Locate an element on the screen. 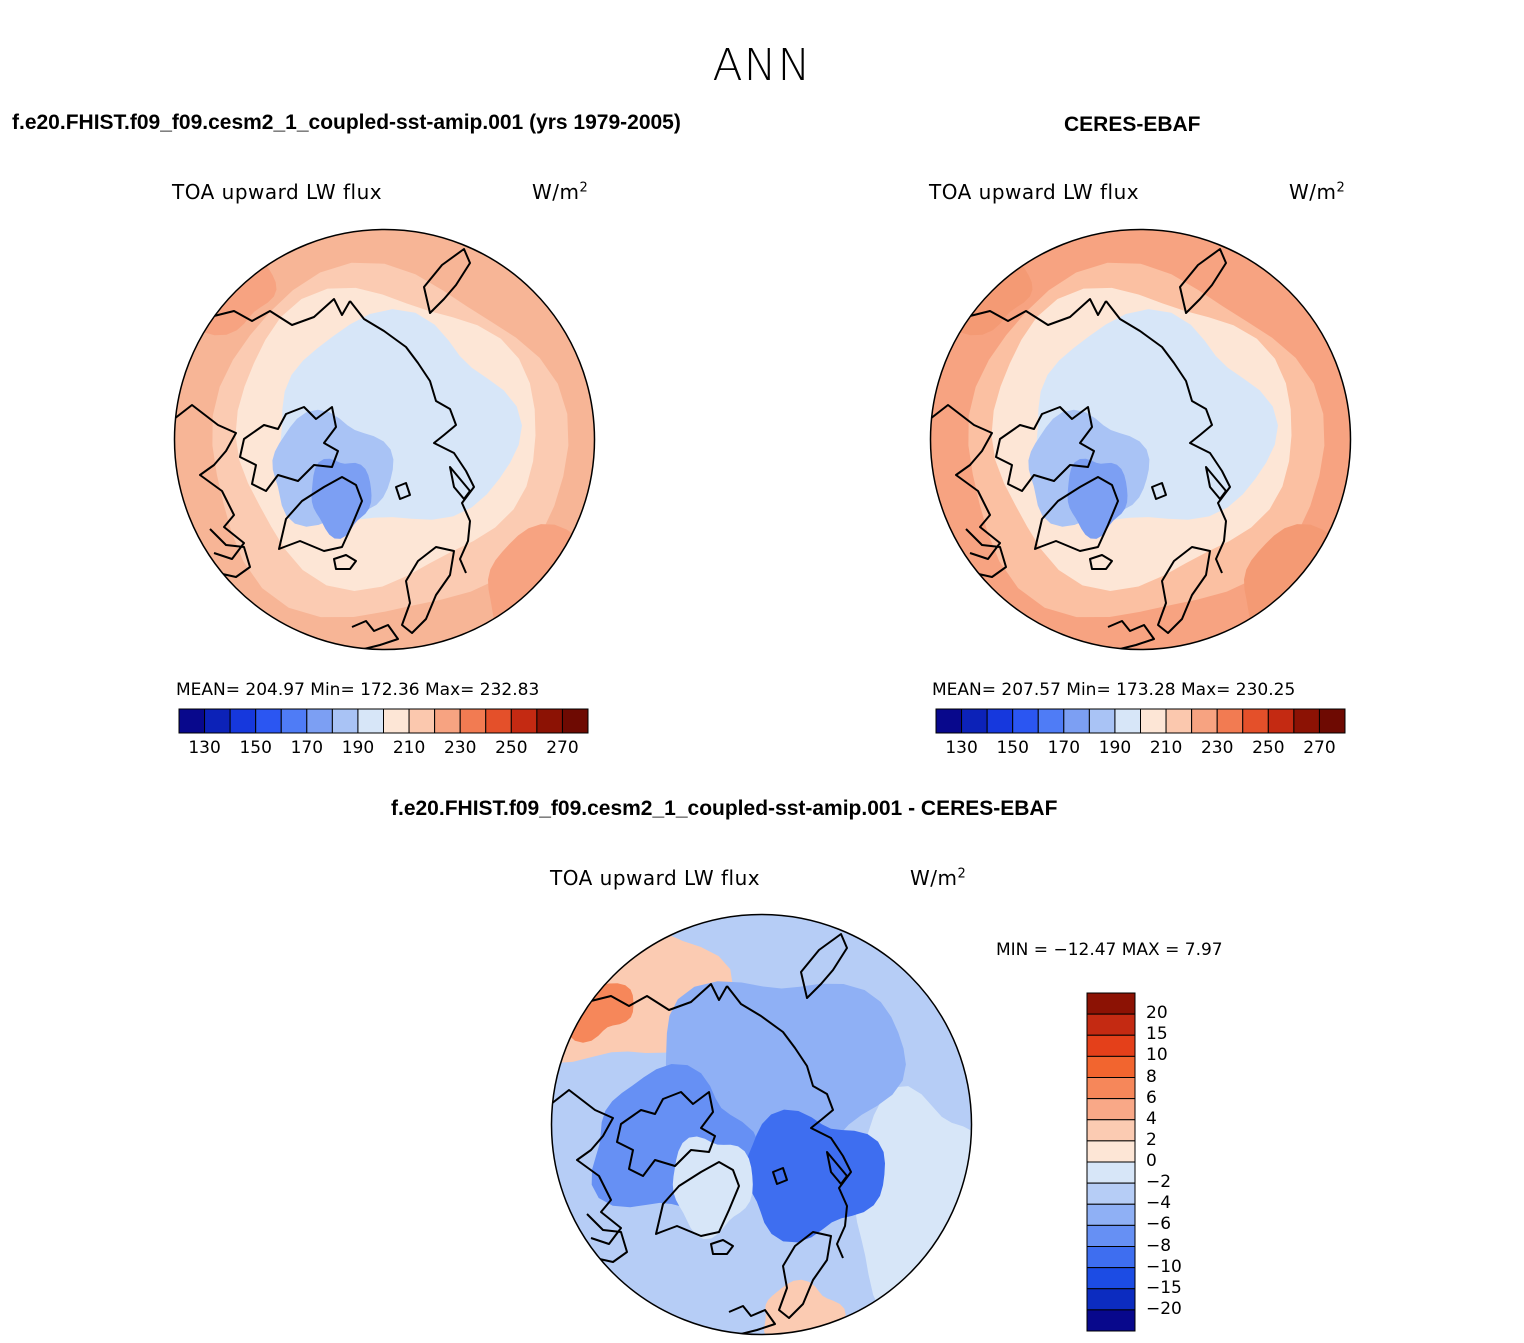 This screenshot has width=1524, height=1343. model-colorbar-ticks: 130 150 170 190 210 230 250 270 is located at coordinates (383, 749).